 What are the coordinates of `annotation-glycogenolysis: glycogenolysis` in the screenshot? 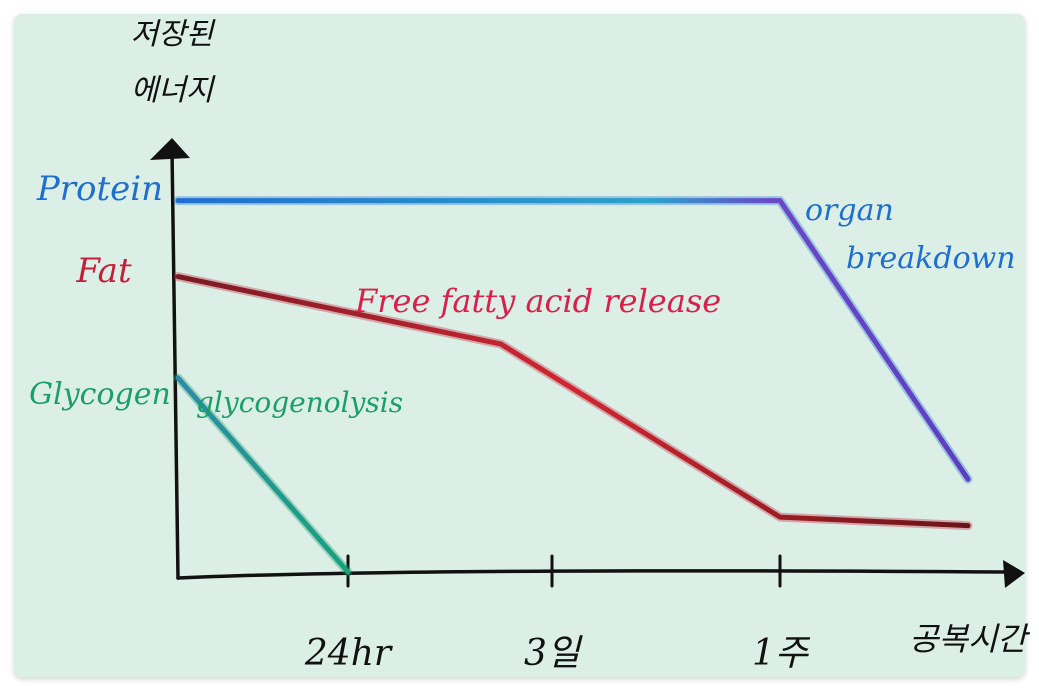 It's located at (299, 402).